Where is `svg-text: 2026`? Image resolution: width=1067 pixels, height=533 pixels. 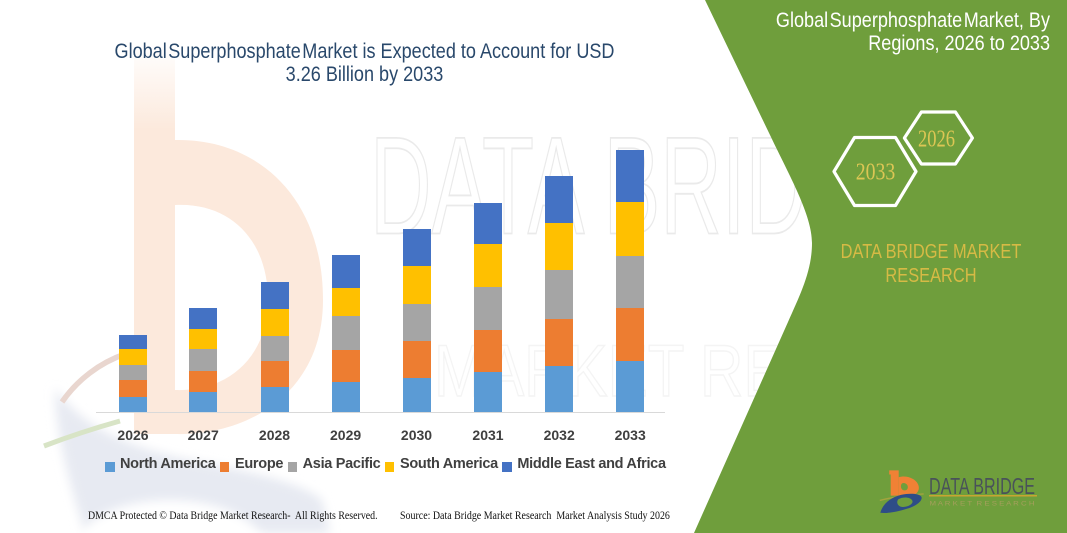
svg-text: 2026 is located at coordinates (936, 140).